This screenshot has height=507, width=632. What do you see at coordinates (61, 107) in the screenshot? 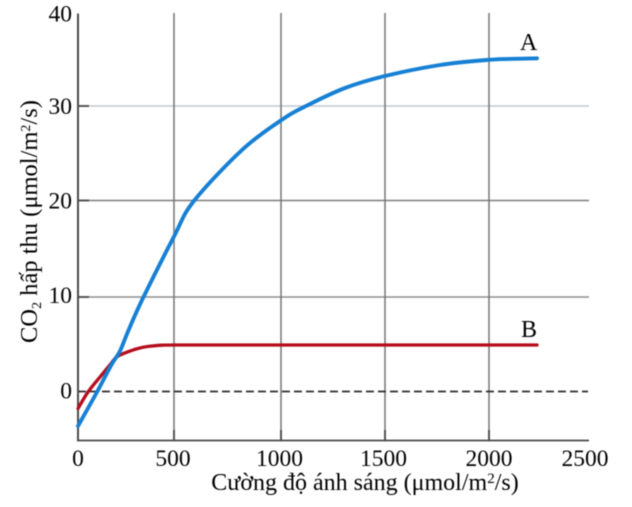
I see `svg-text: 30` at bounding box center [61, 107].